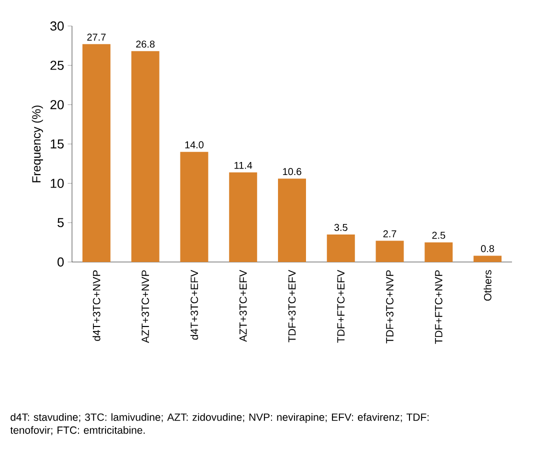 The height and width of the screenshot is (455, 537). What do you see at coordinates (57, 144) in the screenshot?
I see `y-tick-label: 15` at bounding box center [57, 144].